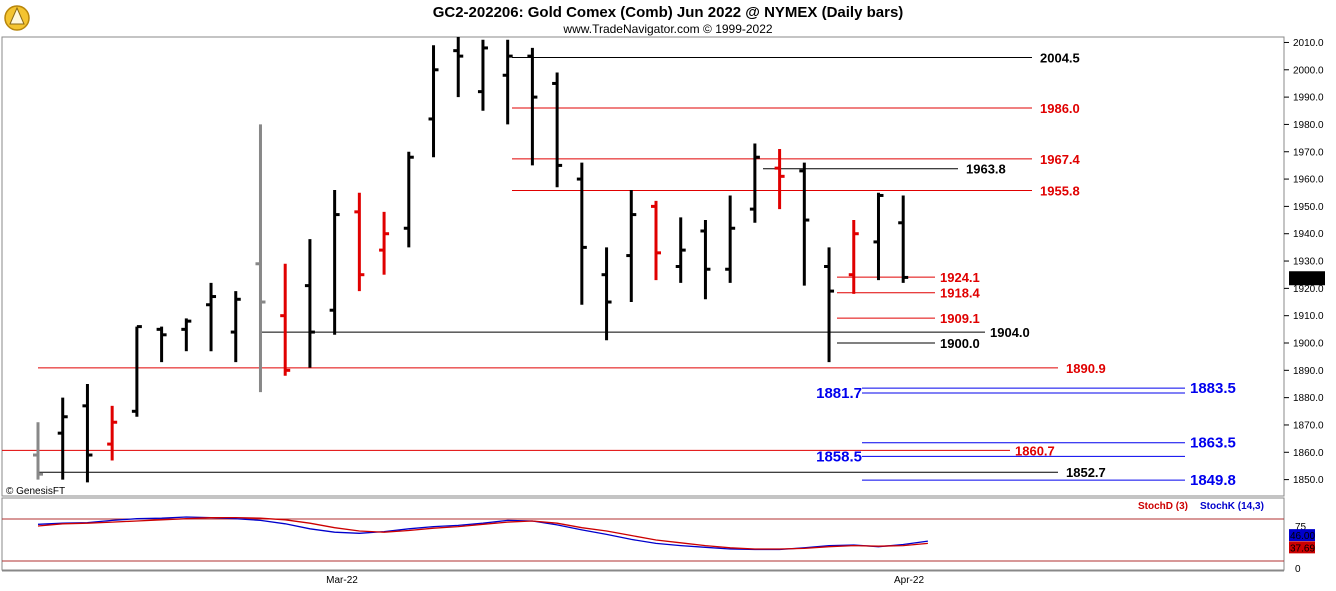  Describe the element at coordinates (960, 293) in the screenshot. I see `level-label: 1918.4` at that location.